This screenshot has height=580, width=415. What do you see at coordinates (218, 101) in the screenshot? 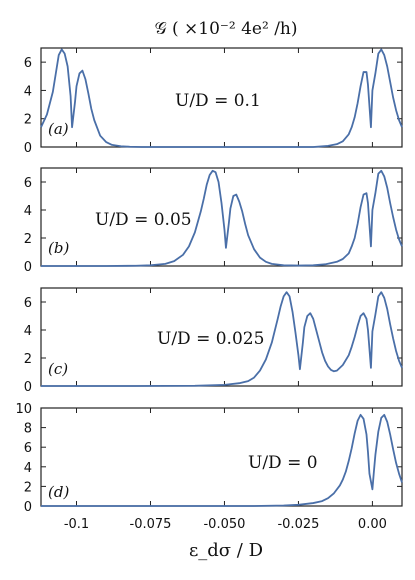
I see `panel-annotation: U/D = 0.1` at bounding box center [218, 101].